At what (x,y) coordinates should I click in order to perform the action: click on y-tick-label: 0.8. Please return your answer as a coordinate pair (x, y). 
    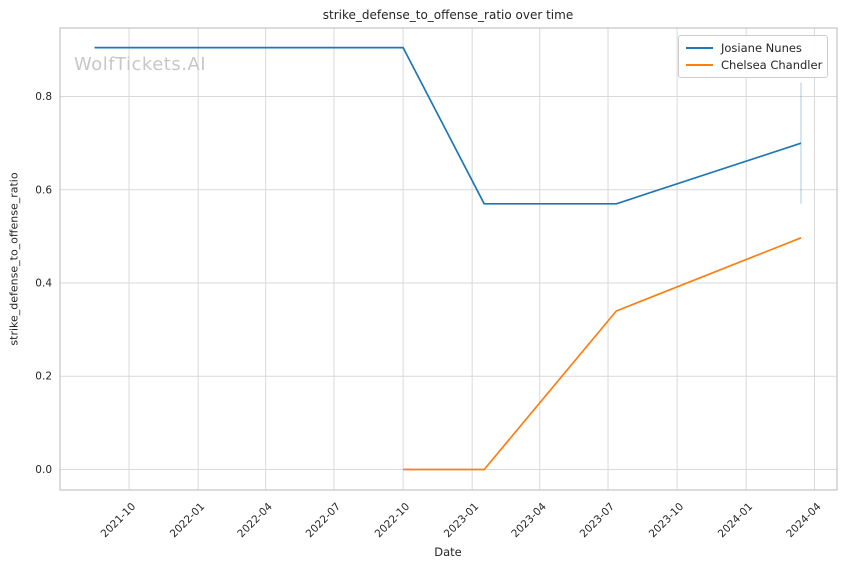
    Looking at the image, I should click on (43, 97).